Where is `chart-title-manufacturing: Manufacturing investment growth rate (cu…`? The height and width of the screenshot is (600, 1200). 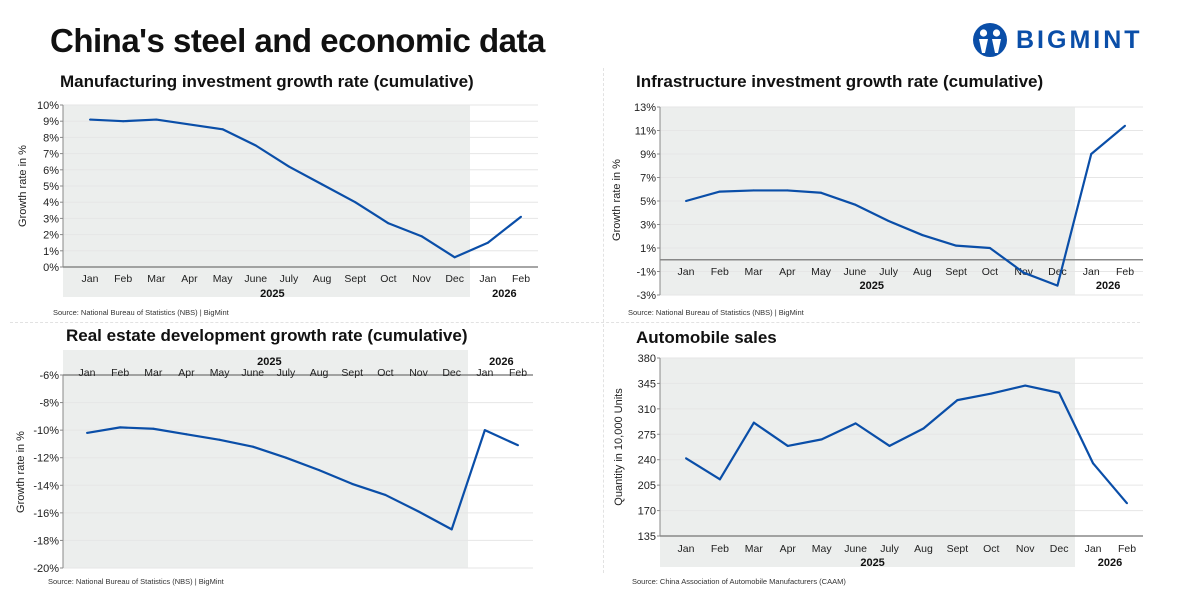 chart-title-manufacturing: Manufacturing investment growth rate (cu… is located at coordinates (267, 81).